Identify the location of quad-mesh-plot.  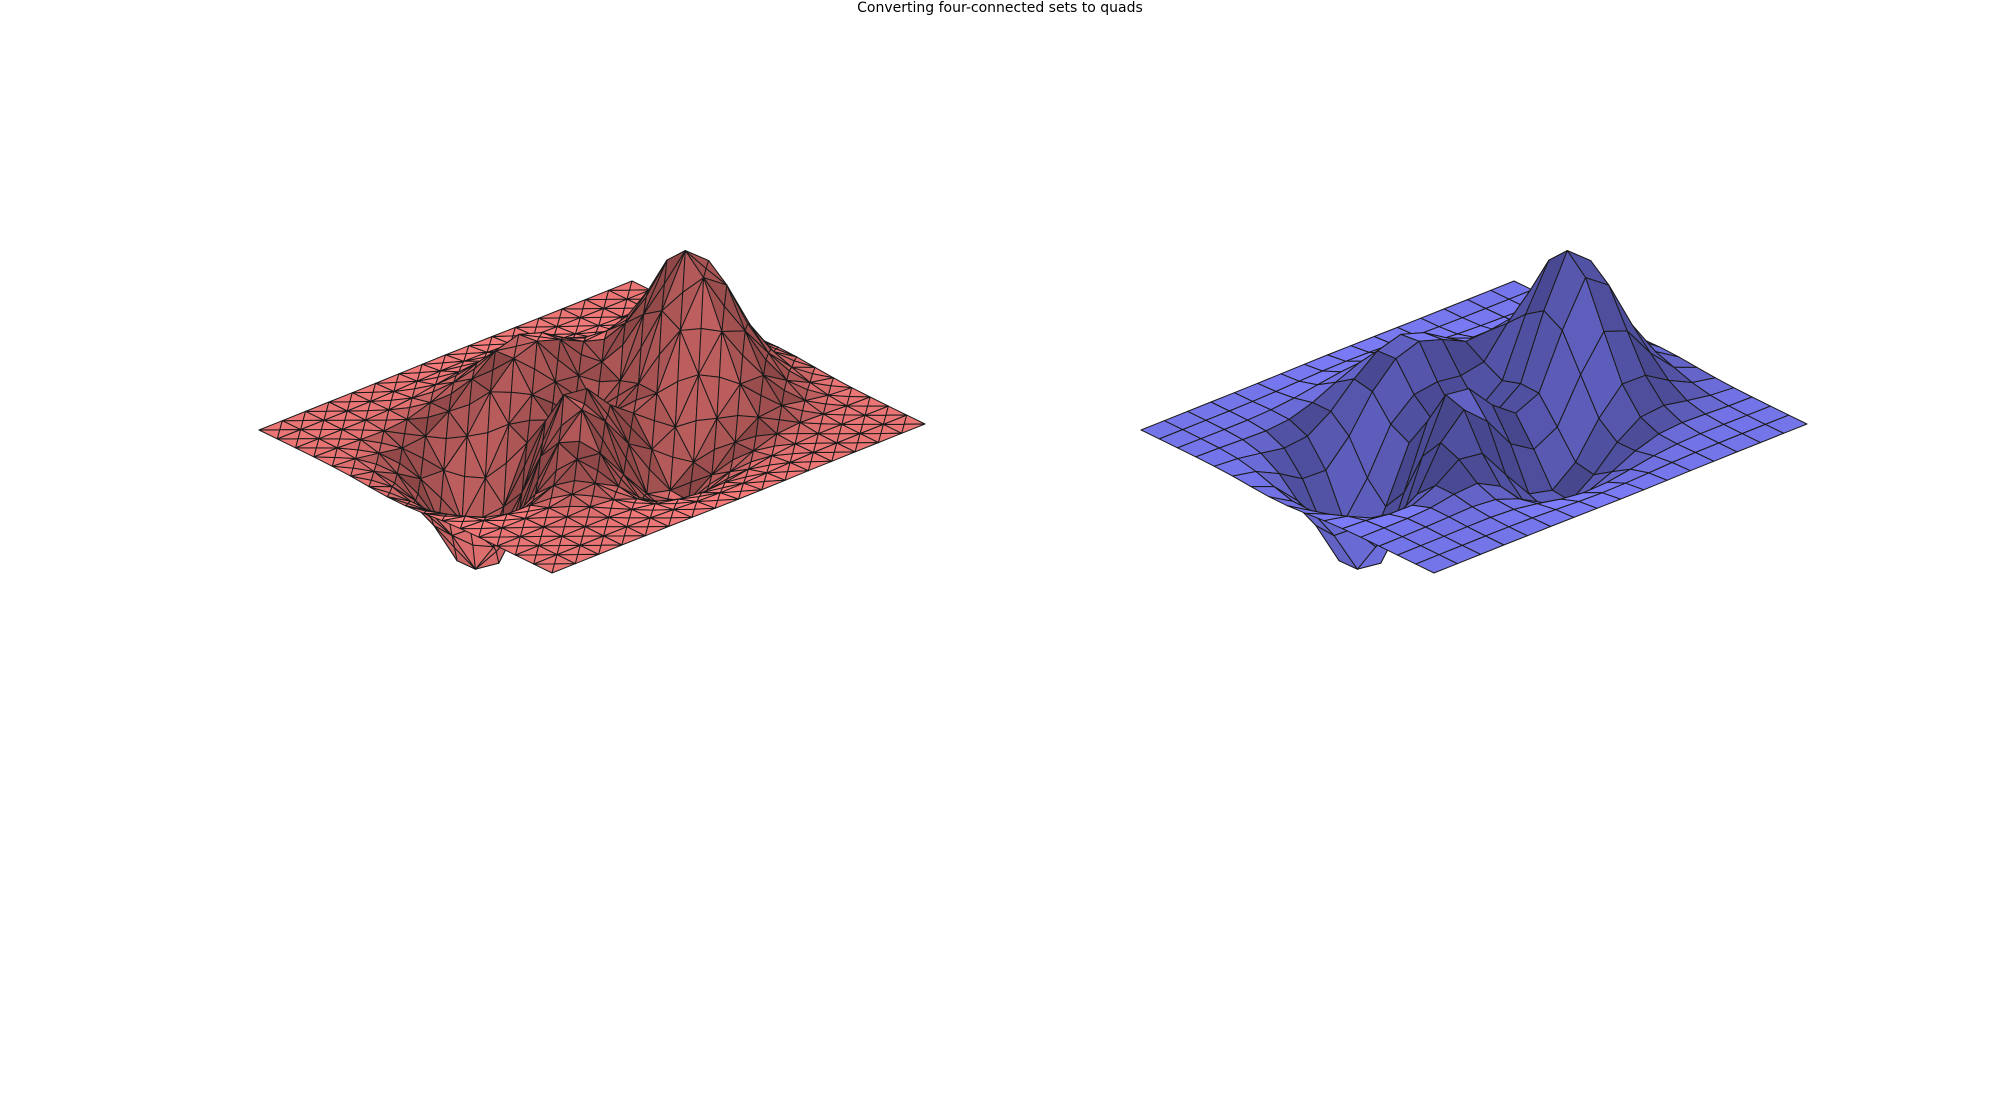
(1474, 412).